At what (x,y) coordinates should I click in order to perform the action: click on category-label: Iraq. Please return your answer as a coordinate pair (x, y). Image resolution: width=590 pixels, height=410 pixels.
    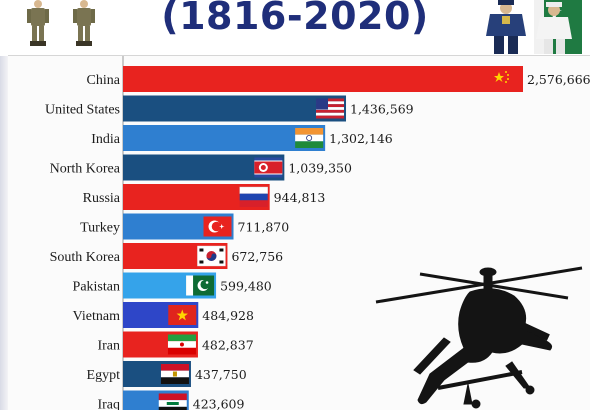
    Looking at the image, I should click on (108, 404).